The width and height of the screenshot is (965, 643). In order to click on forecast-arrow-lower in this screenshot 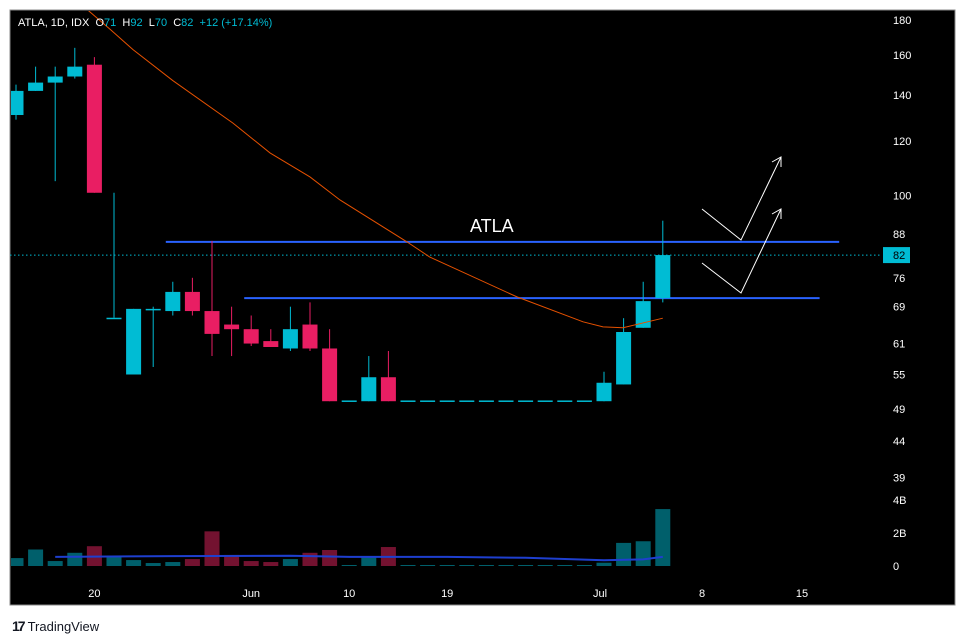, I will do `click(741, 251)`.